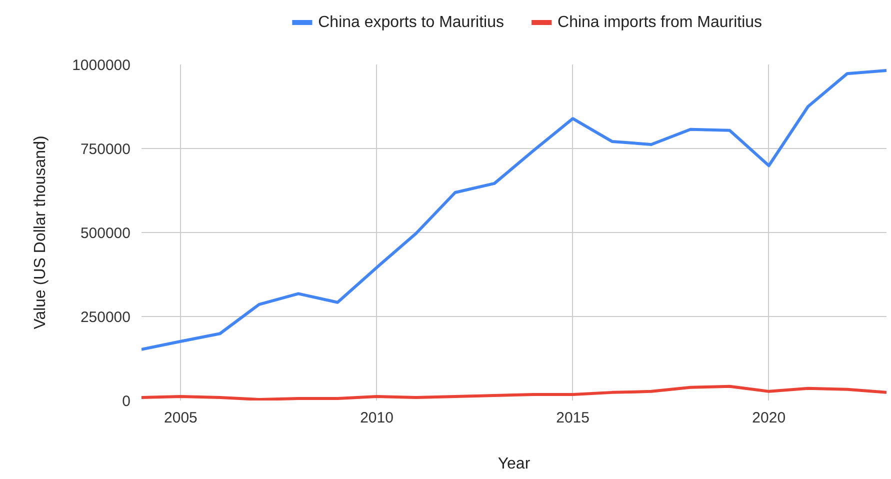  I want to click on x-tick-label: 2010, so click(377, 418).